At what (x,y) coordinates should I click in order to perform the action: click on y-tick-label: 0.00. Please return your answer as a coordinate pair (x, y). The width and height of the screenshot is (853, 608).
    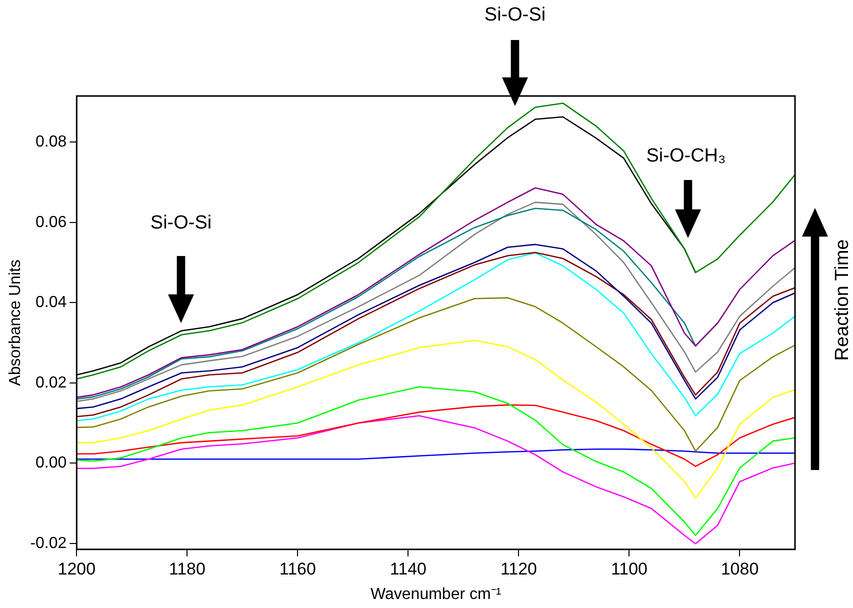
    Looking at the image, I should click on (51, 463).